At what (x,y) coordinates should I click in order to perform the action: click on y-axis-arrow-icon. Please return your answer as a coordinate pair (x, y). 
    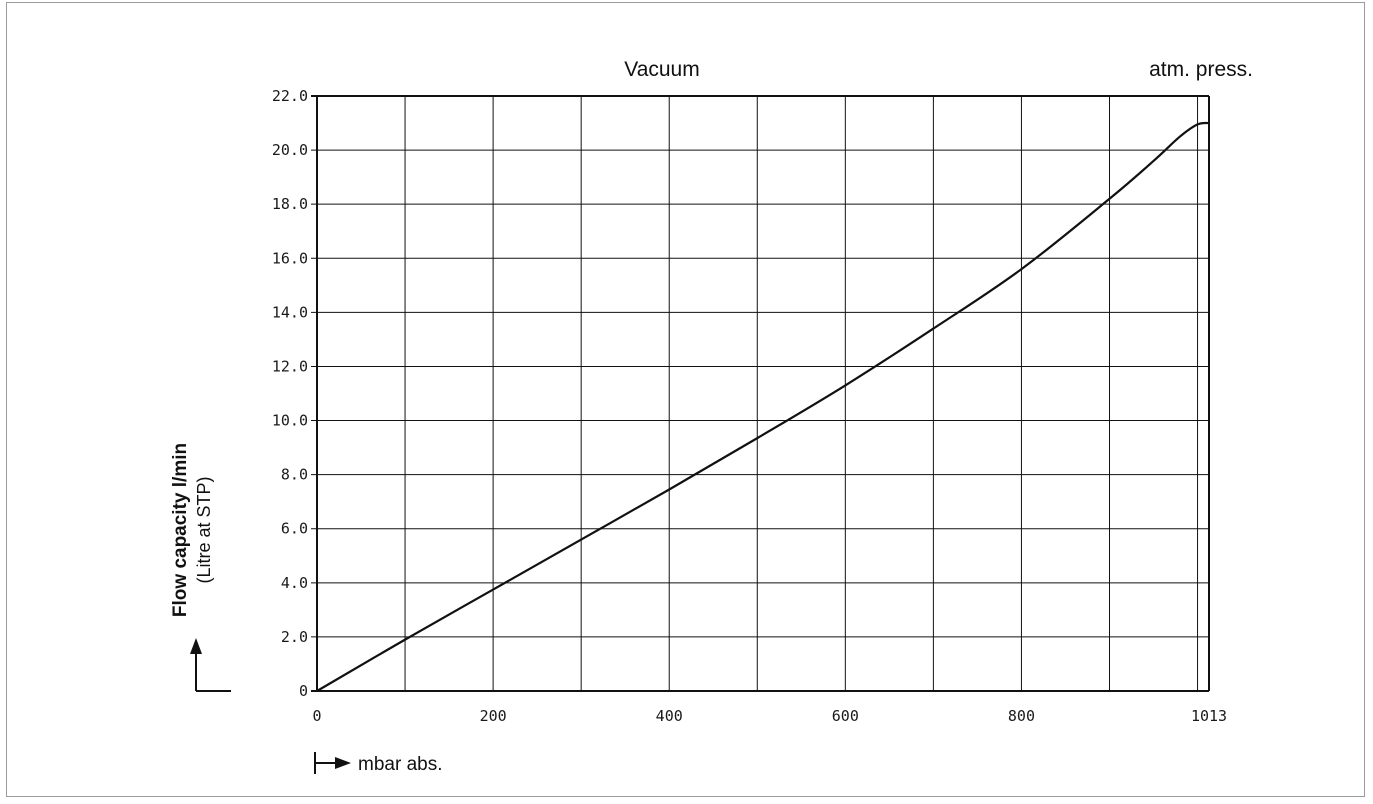
    Looking at the image, I should click on (210, 665).